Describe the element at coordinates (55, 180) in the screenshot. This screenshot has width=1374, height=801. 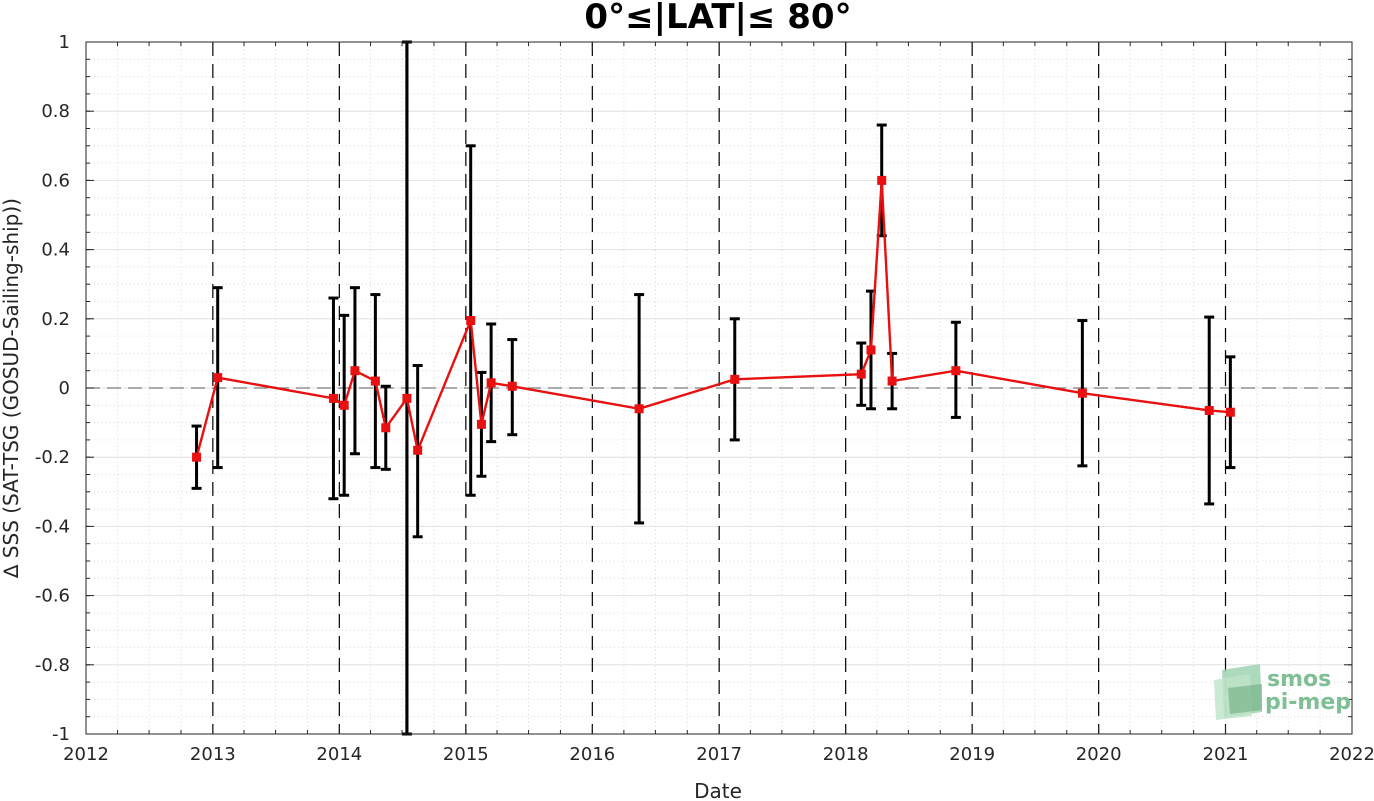
I see `y-tick-label: 0.6` at that location.